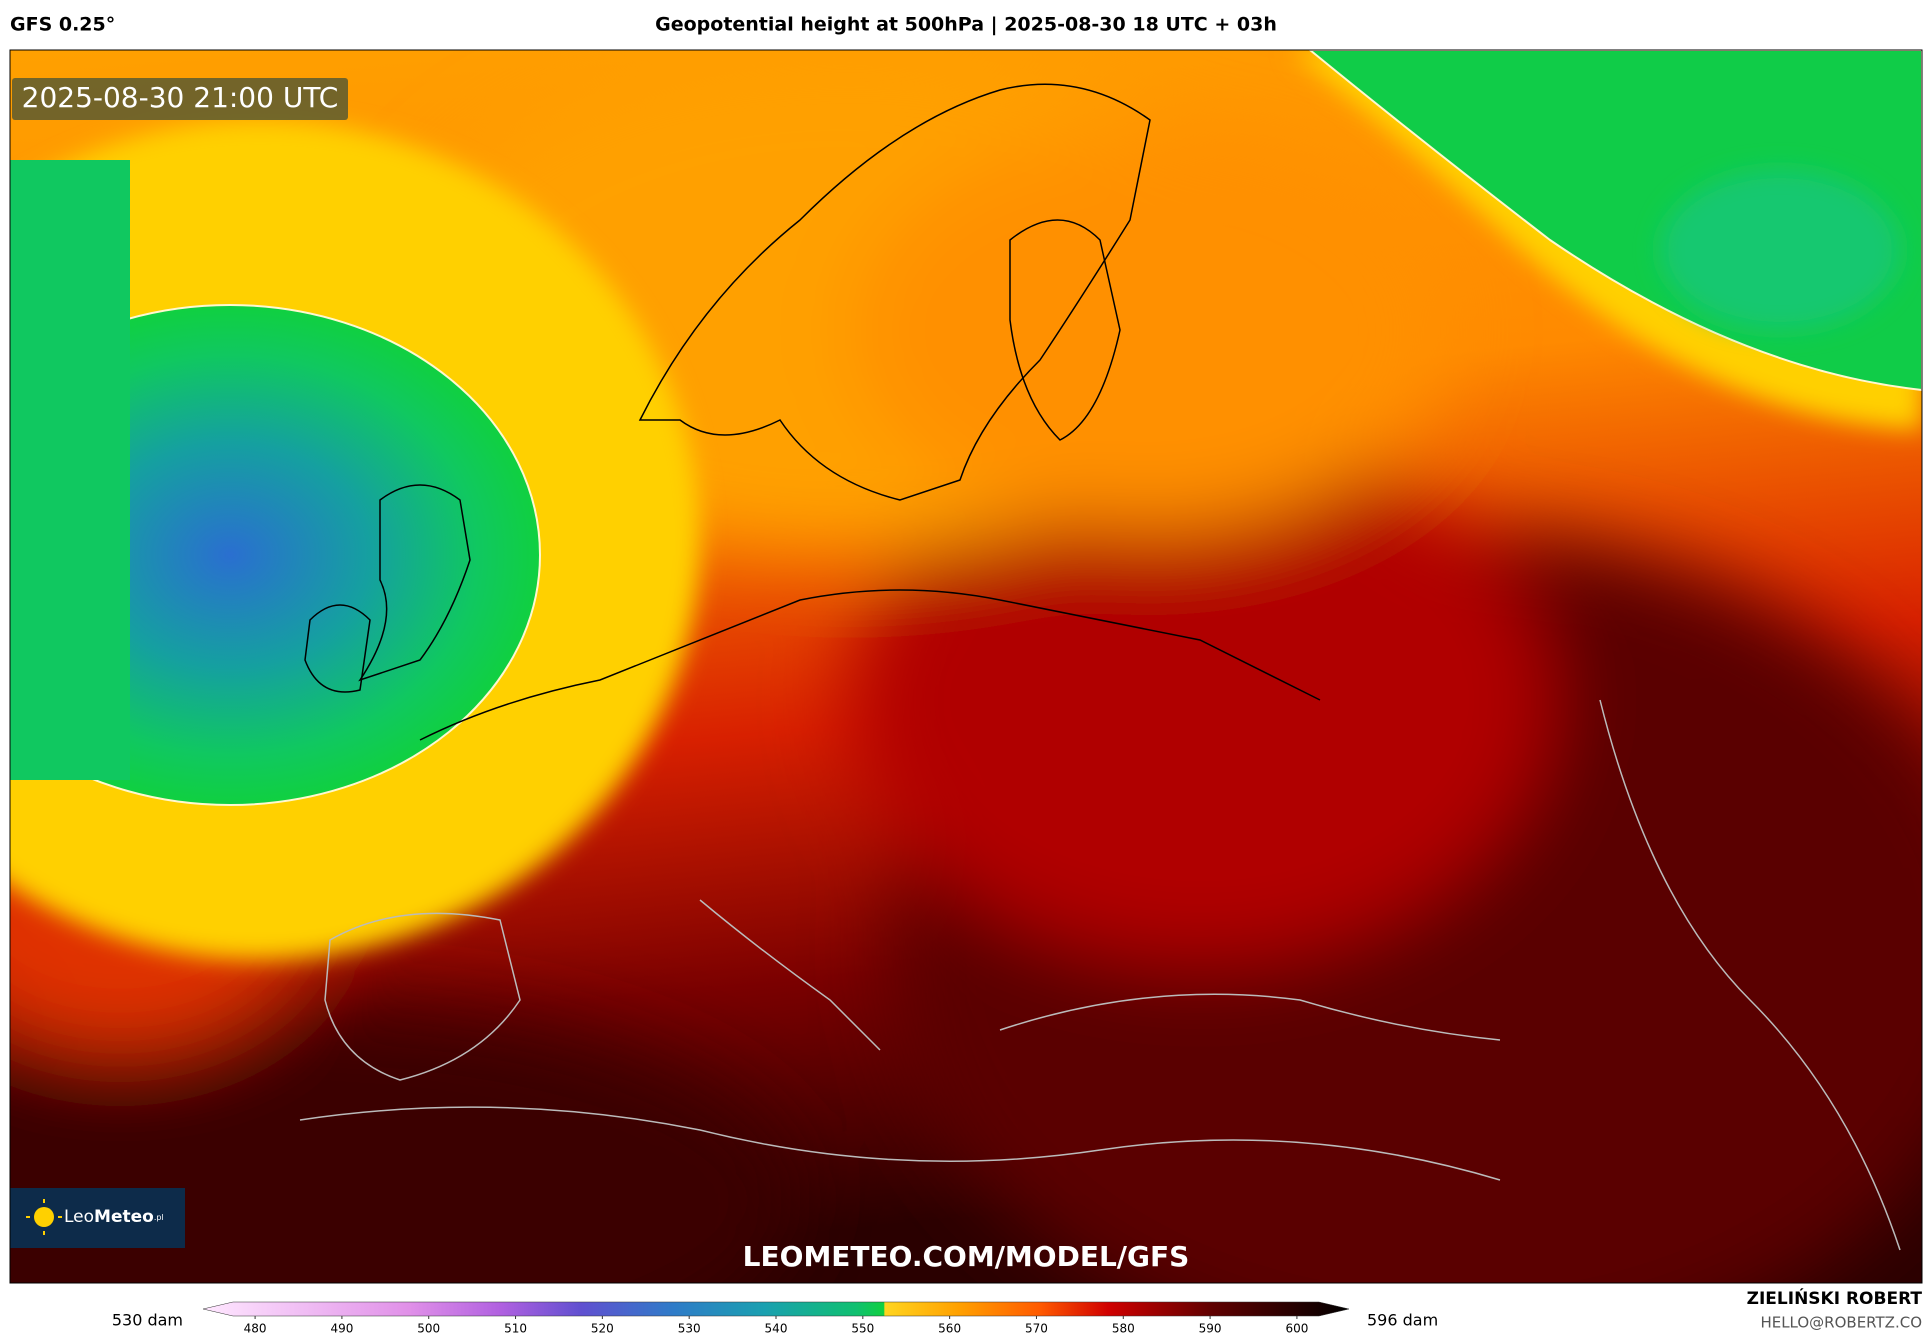  Describe the element at coordinates (602, 1329) in the screenshot. I see `colorbar-tick-label: 520` at that location.